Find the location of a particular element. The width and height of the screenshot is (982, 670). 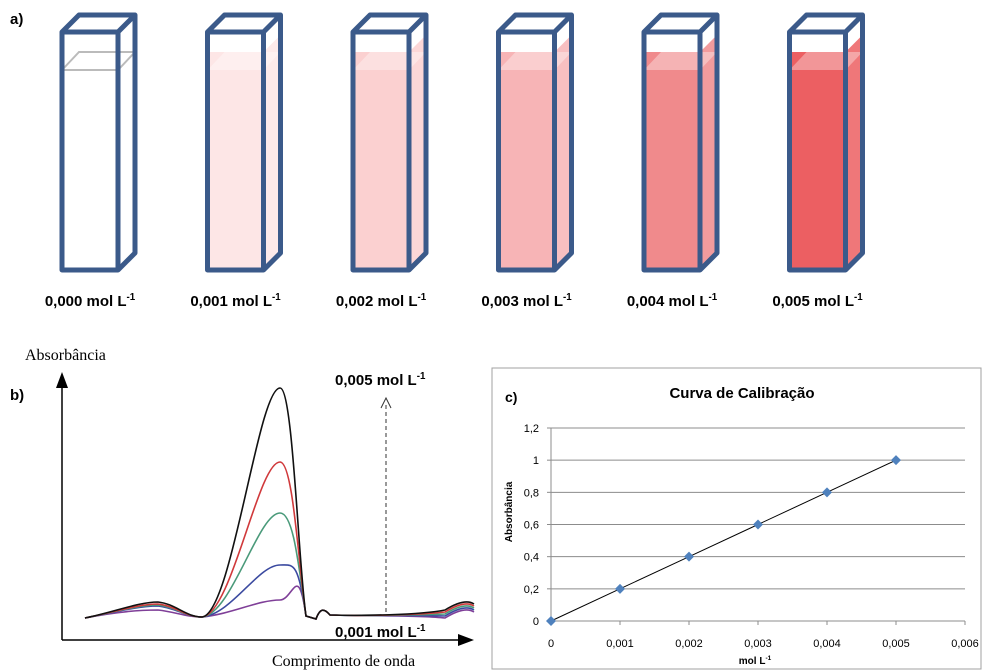

cuvette-label-main: 0,000 mol L is located at coordinates (86, 301).